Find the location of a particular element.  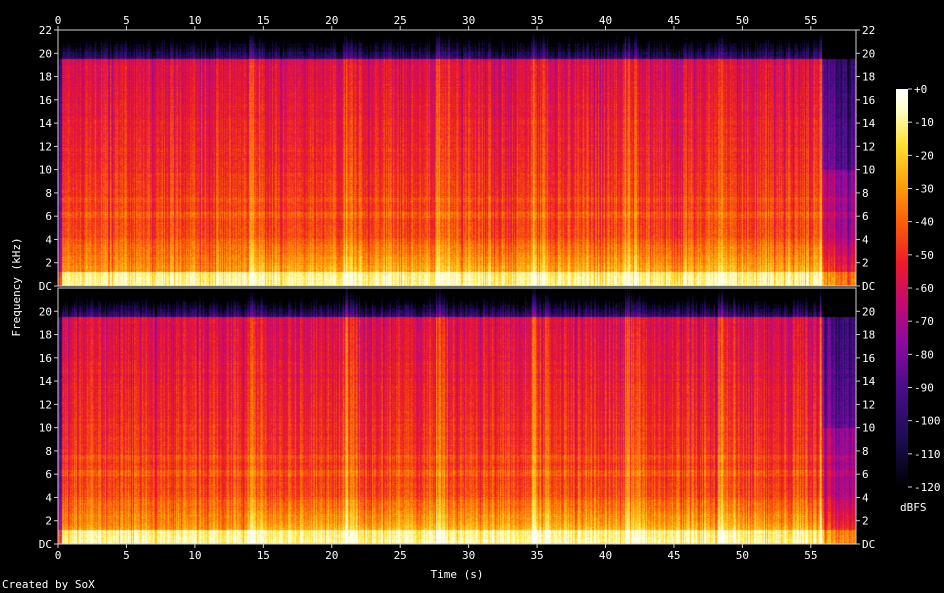

x-axis-label: Time (s) is located at coordinates (457, 574).